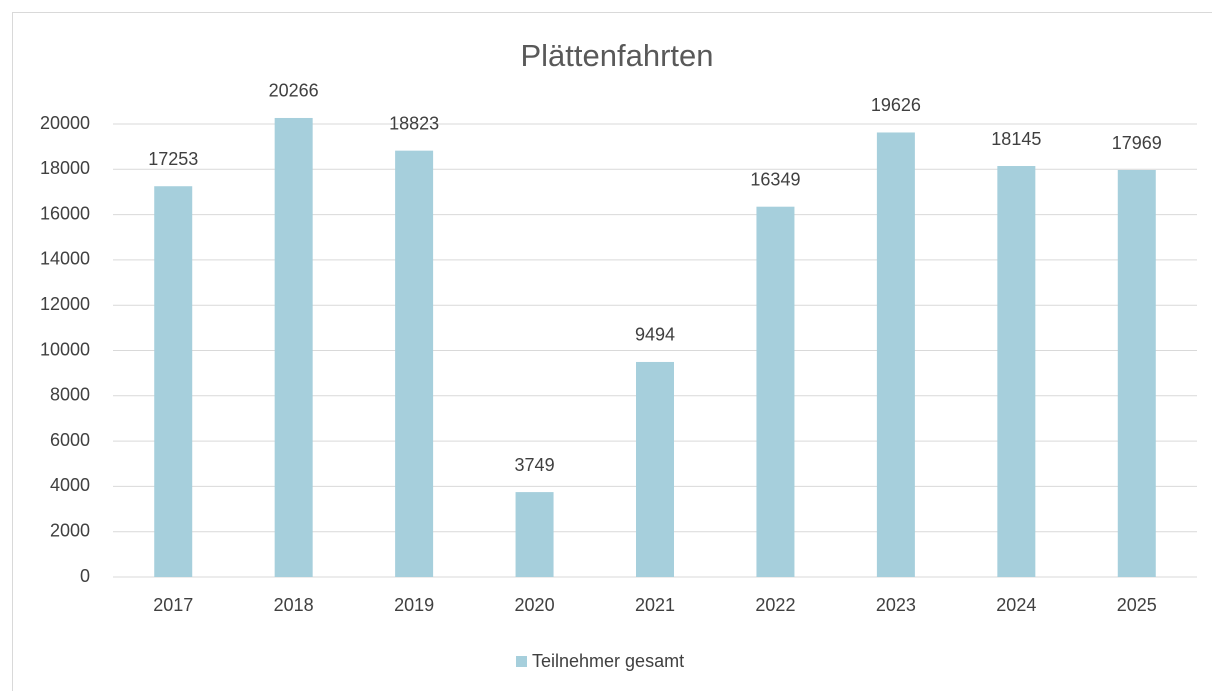 The width and height of the screenshot is (1212, 691). Describe the element at coordinates (70, 530) in the screenshot. I see `y-tick-label: 2000` at that location.